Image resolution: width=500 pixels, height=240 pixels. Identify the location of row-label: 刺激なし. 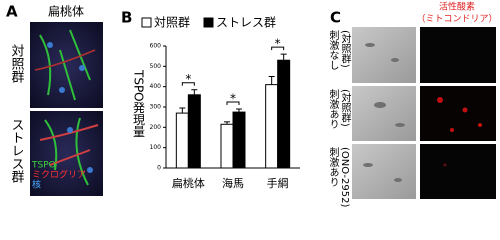
(333, 50).